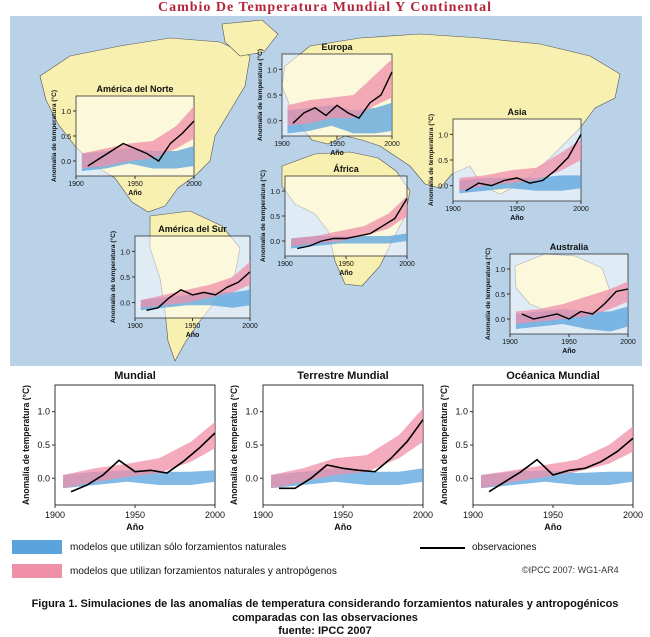 This screenshot has width=650, height=637. I want to click on panel-title: Mundial, so click(135, 376).